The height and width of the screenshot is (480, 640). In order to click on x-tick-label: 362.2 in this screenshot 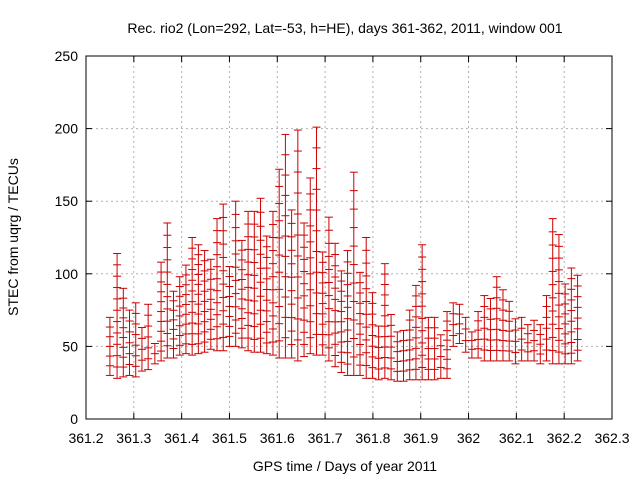, I will do `click(564, 438)`.